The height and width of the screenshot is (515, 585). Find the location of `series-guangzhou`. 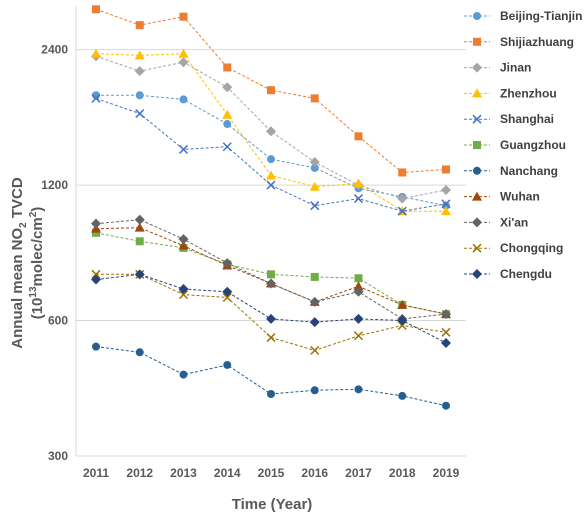

series-guangzhou is located at coordinates (271, 273).